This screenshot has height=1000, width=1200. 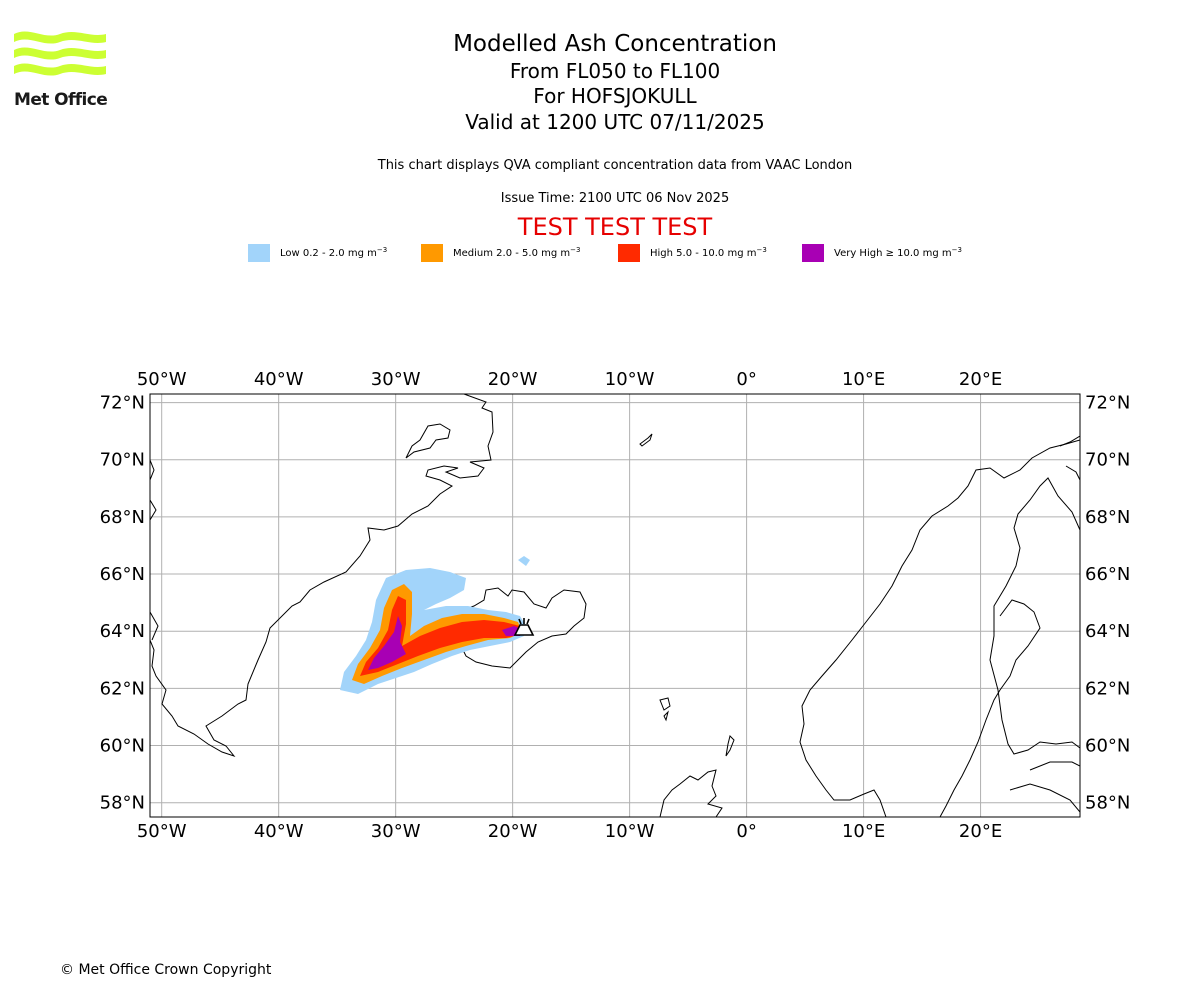 I want to click on coastline-baltic-islands, so click(x=1044, y=787).